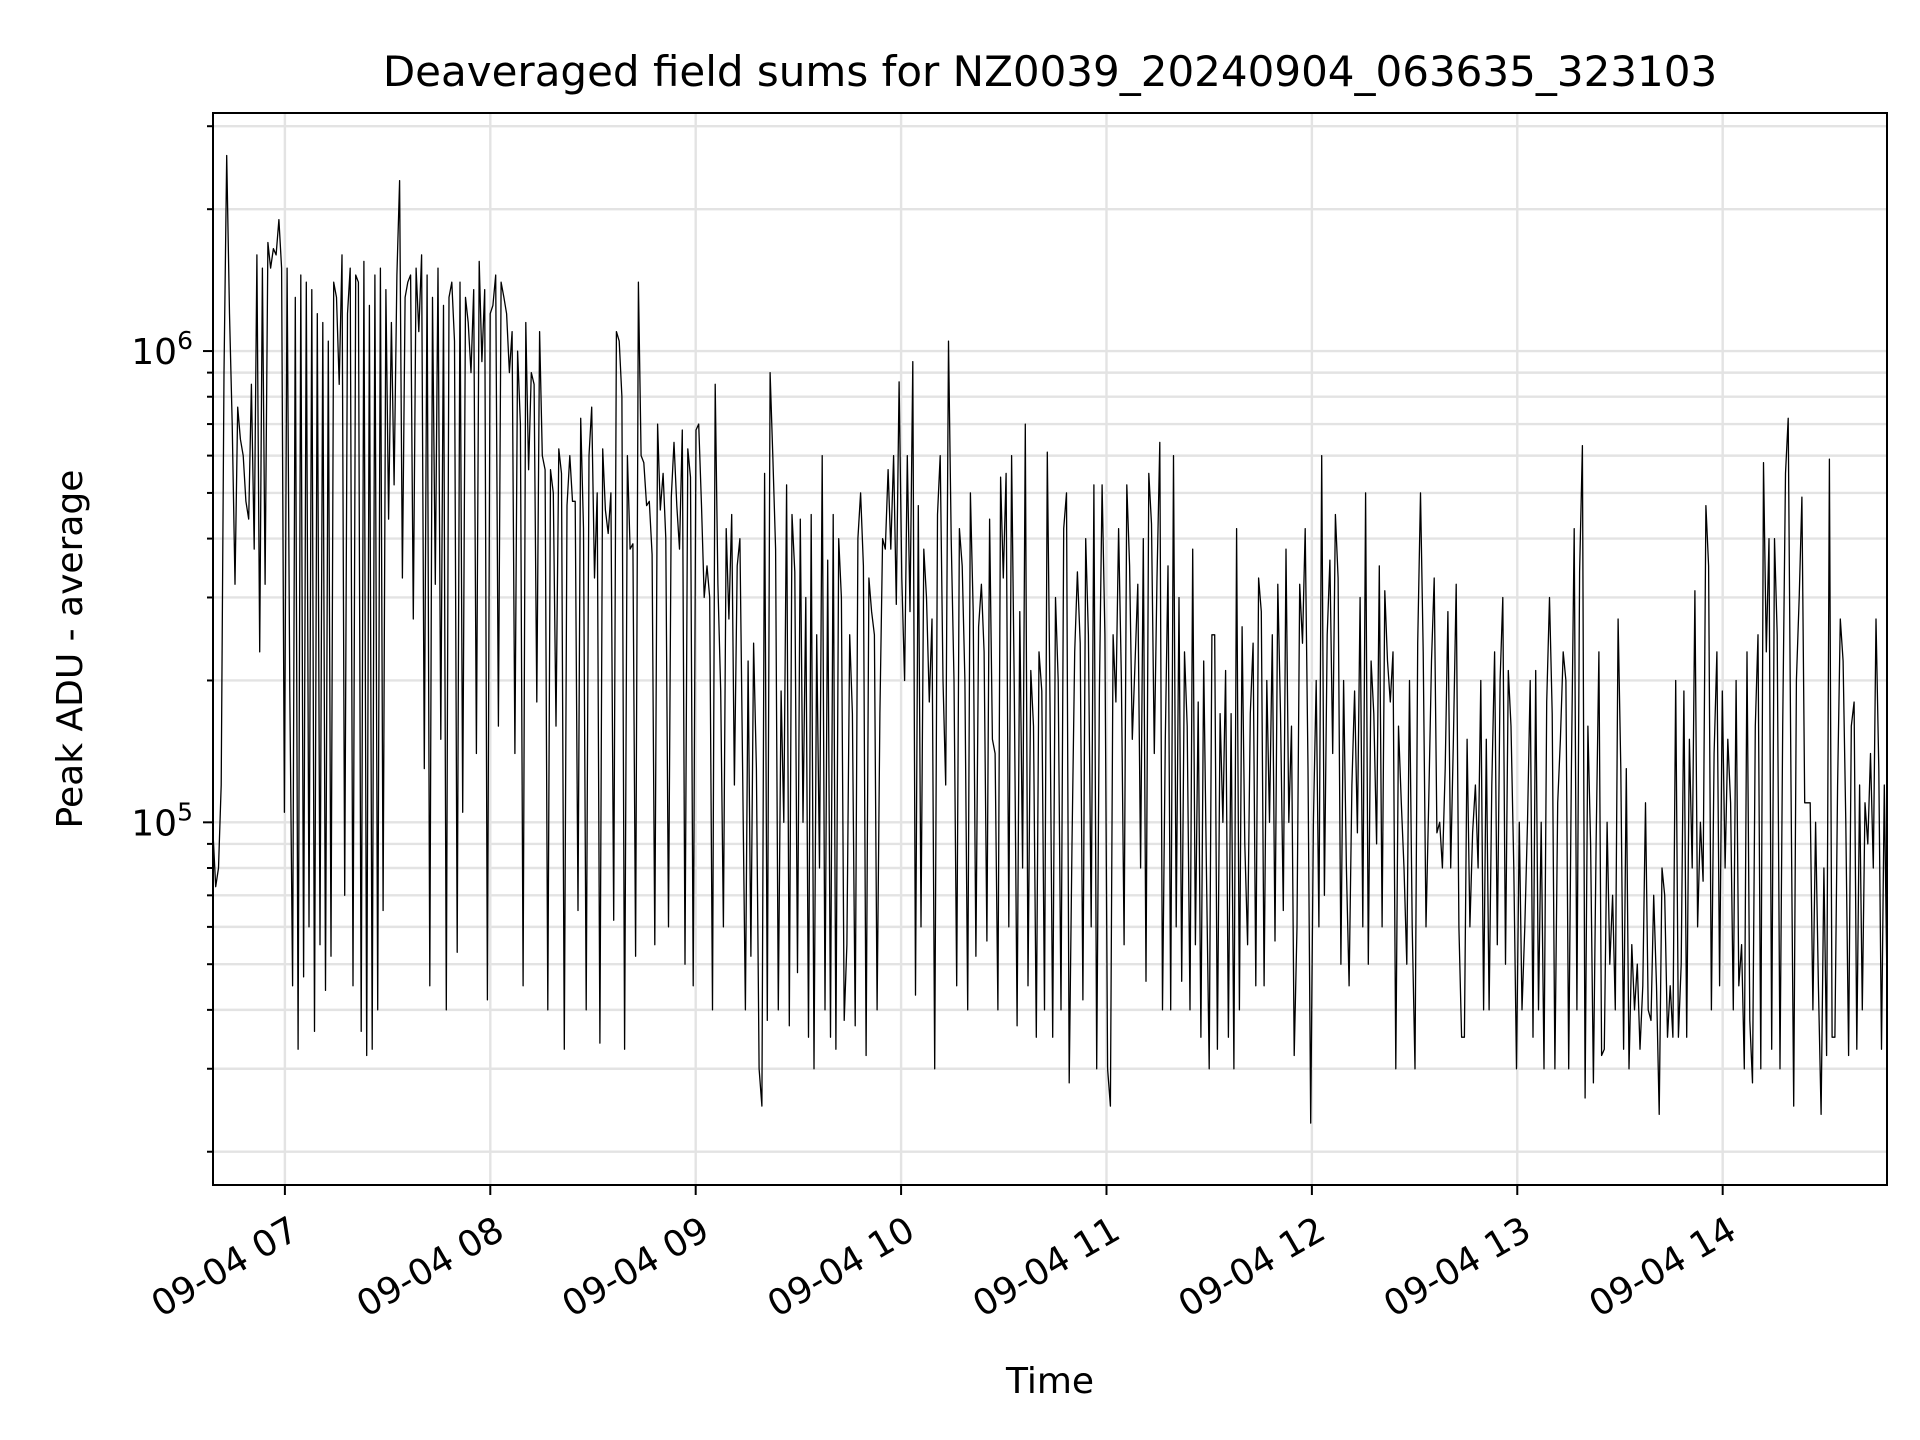 The image size is (1920, 1440). What do you see at coordinates (1049, 1381) in the screenshot?
I see `x-axis-label: Time` at bounding box center [1049, 1381].